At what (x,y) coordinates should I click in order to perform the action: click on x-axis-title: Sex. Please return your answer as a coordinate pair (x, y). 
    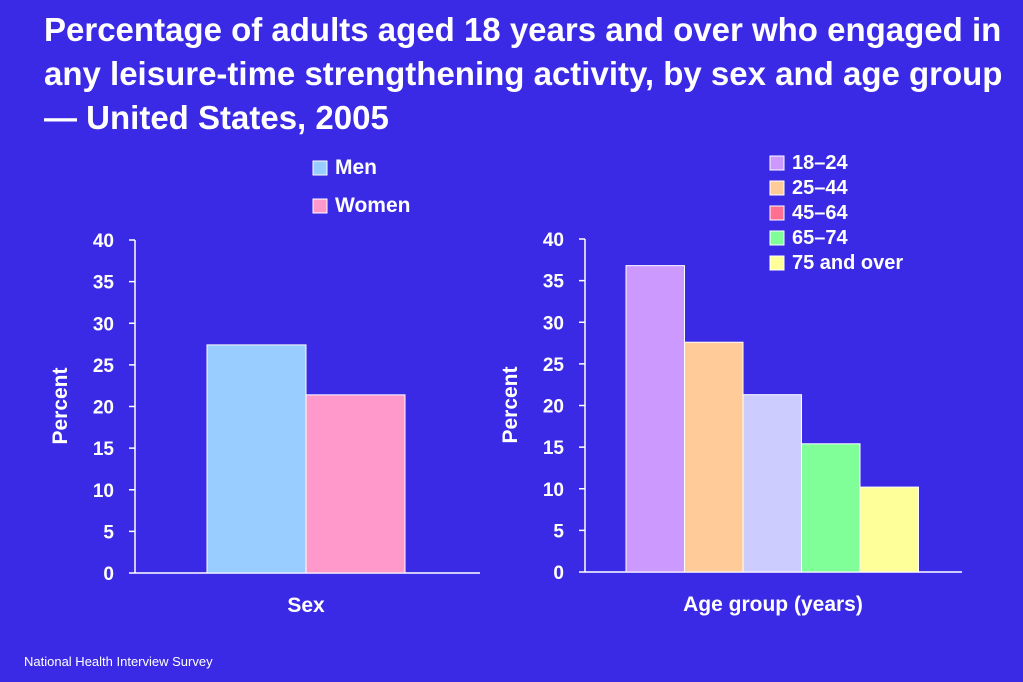
    Looking at the image, I should click on (306, 605).